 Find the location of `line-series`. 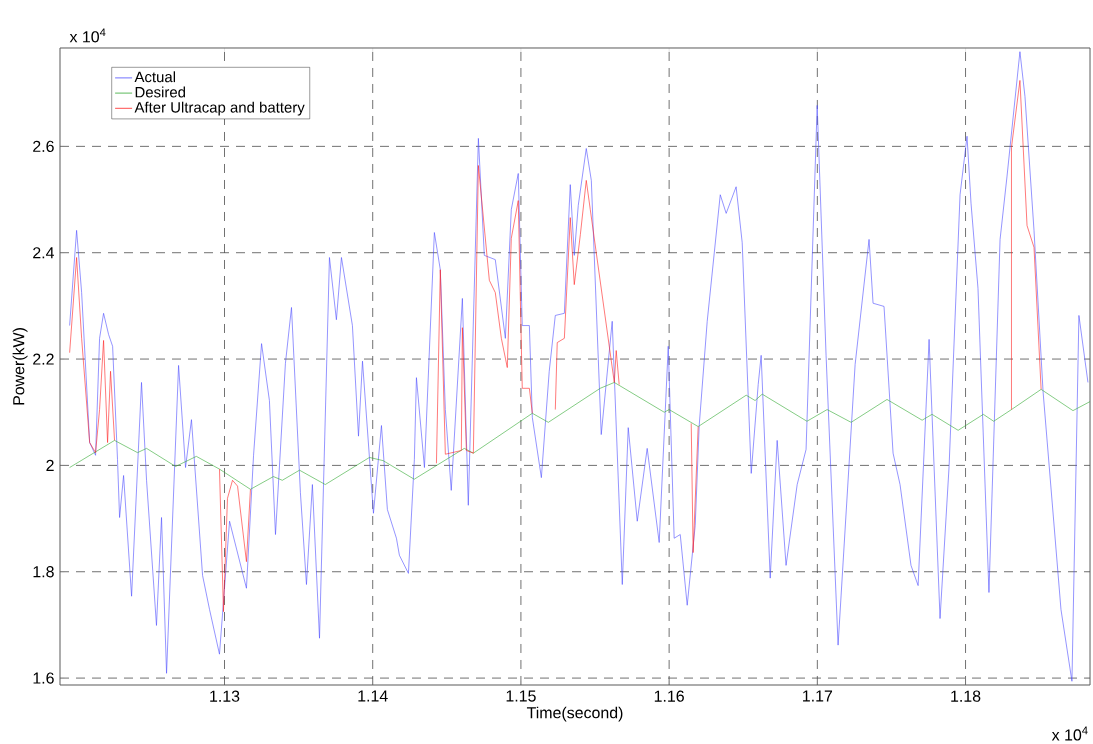

line-series is located at coordinates (580, 436).